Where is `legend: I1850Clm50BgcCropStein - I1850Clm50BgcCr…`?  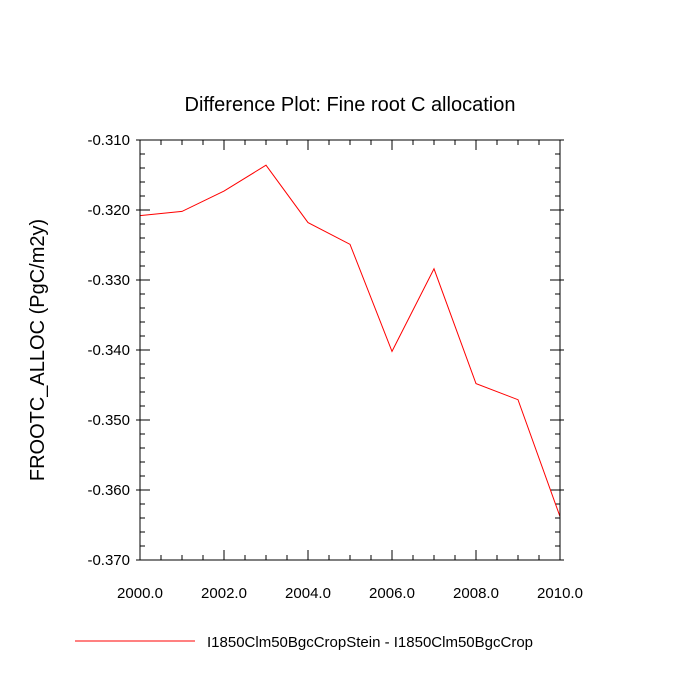
legend: I1850Clm50BgcCropStein - I1850Clm50BgcCr… is located at coordinates (304, 642).